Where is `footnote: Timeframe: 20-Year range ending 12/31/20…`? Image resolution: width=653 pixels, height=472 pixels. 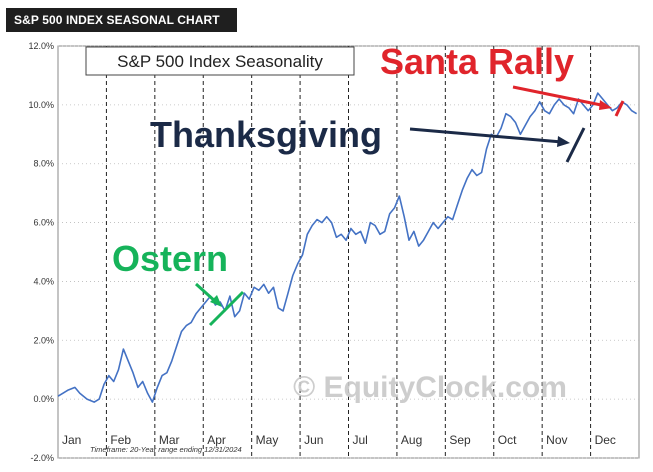
footnote: Timeframe: 20-Year range ending 12/31/20… is located at coordinates (166, 449).